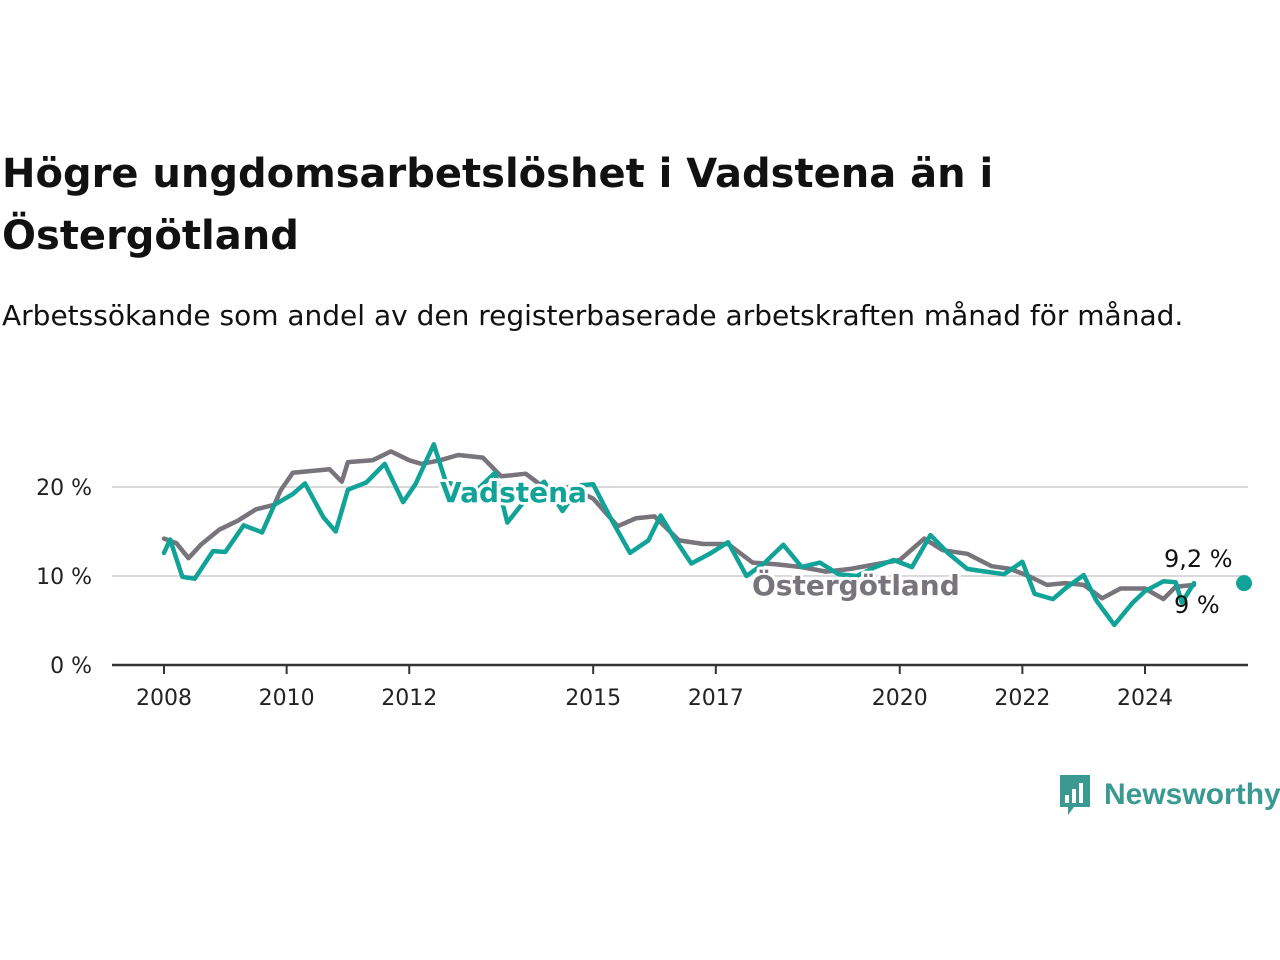  Describe the element at coordinates (409, 698) in the screenshot. I see `x-tick-label: 2012` at that location.